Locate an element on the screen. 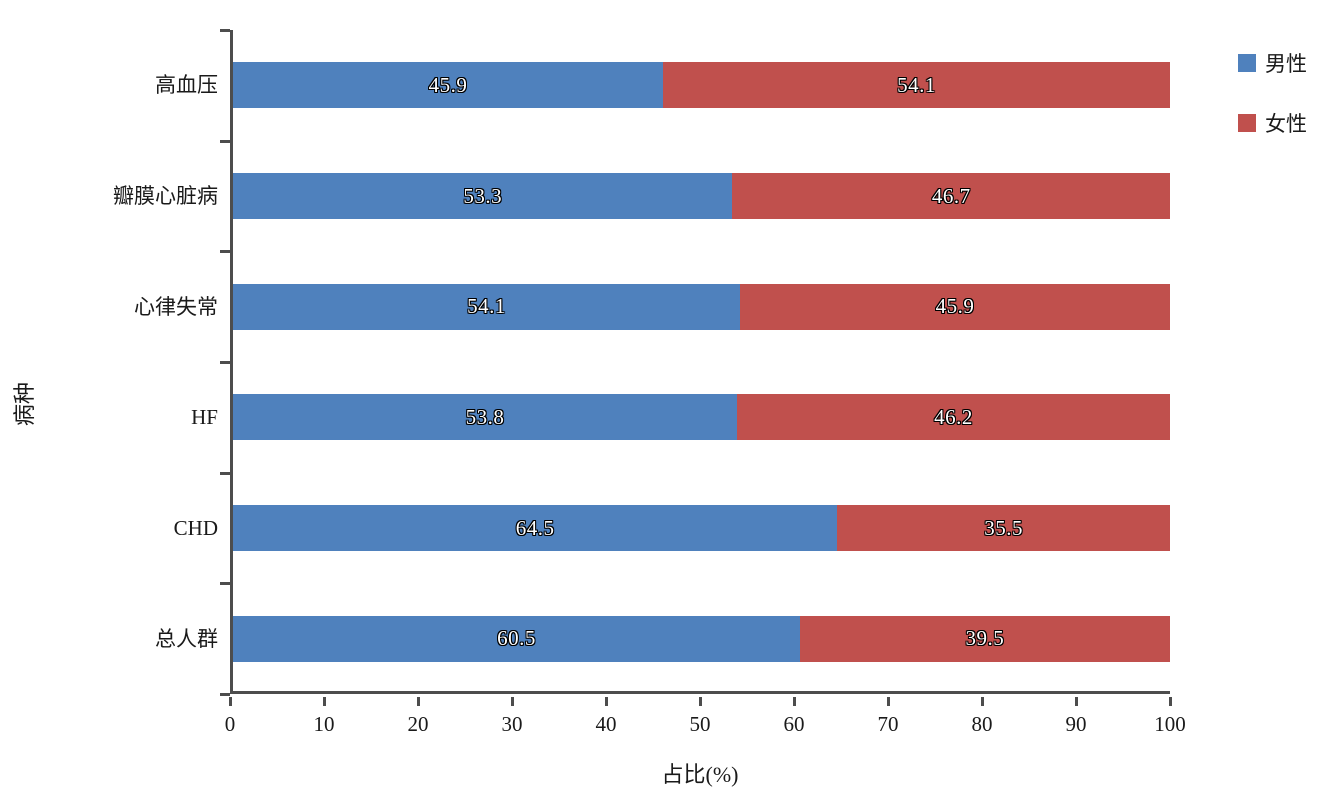 This screenshot has width=1317, height=808. x-axis-tick-label: 70 is located at coordinates (888, 724).